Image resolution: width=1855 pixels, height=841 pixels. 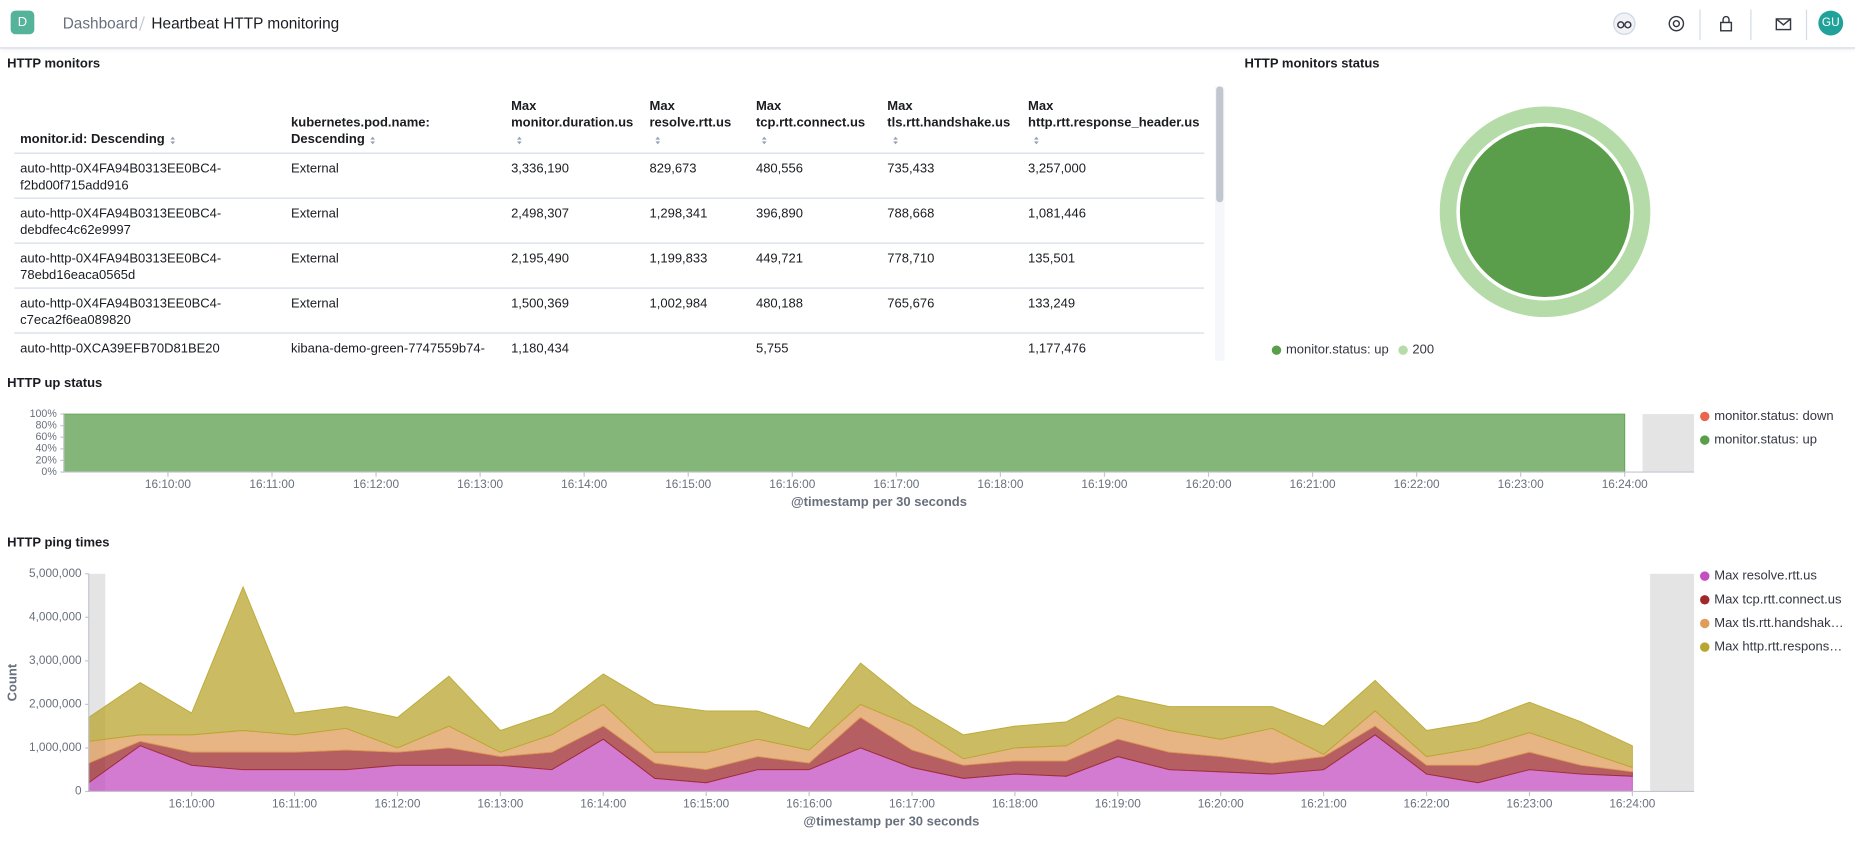 What do you see at coordinates (1337, 350) in the screenshot?
I see `legend-label: monitor.status: up` at bounding box center [1337, 350].